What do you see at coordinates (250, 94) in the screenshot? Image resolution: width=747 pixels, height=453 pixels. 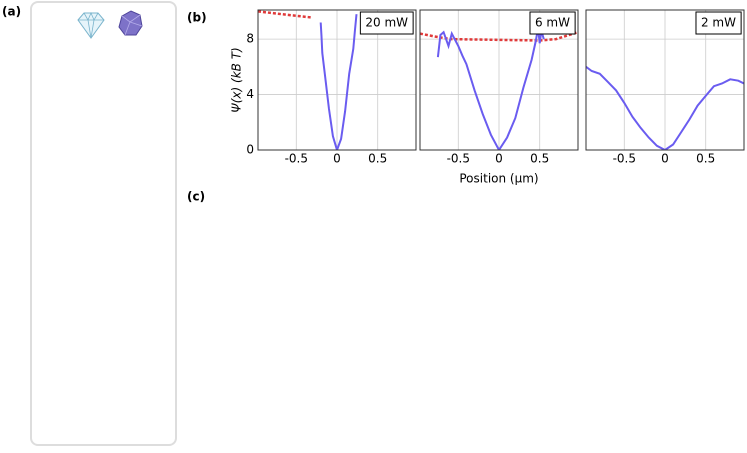 I see `y-tick-label: 4` at bounding box center [250, 94].